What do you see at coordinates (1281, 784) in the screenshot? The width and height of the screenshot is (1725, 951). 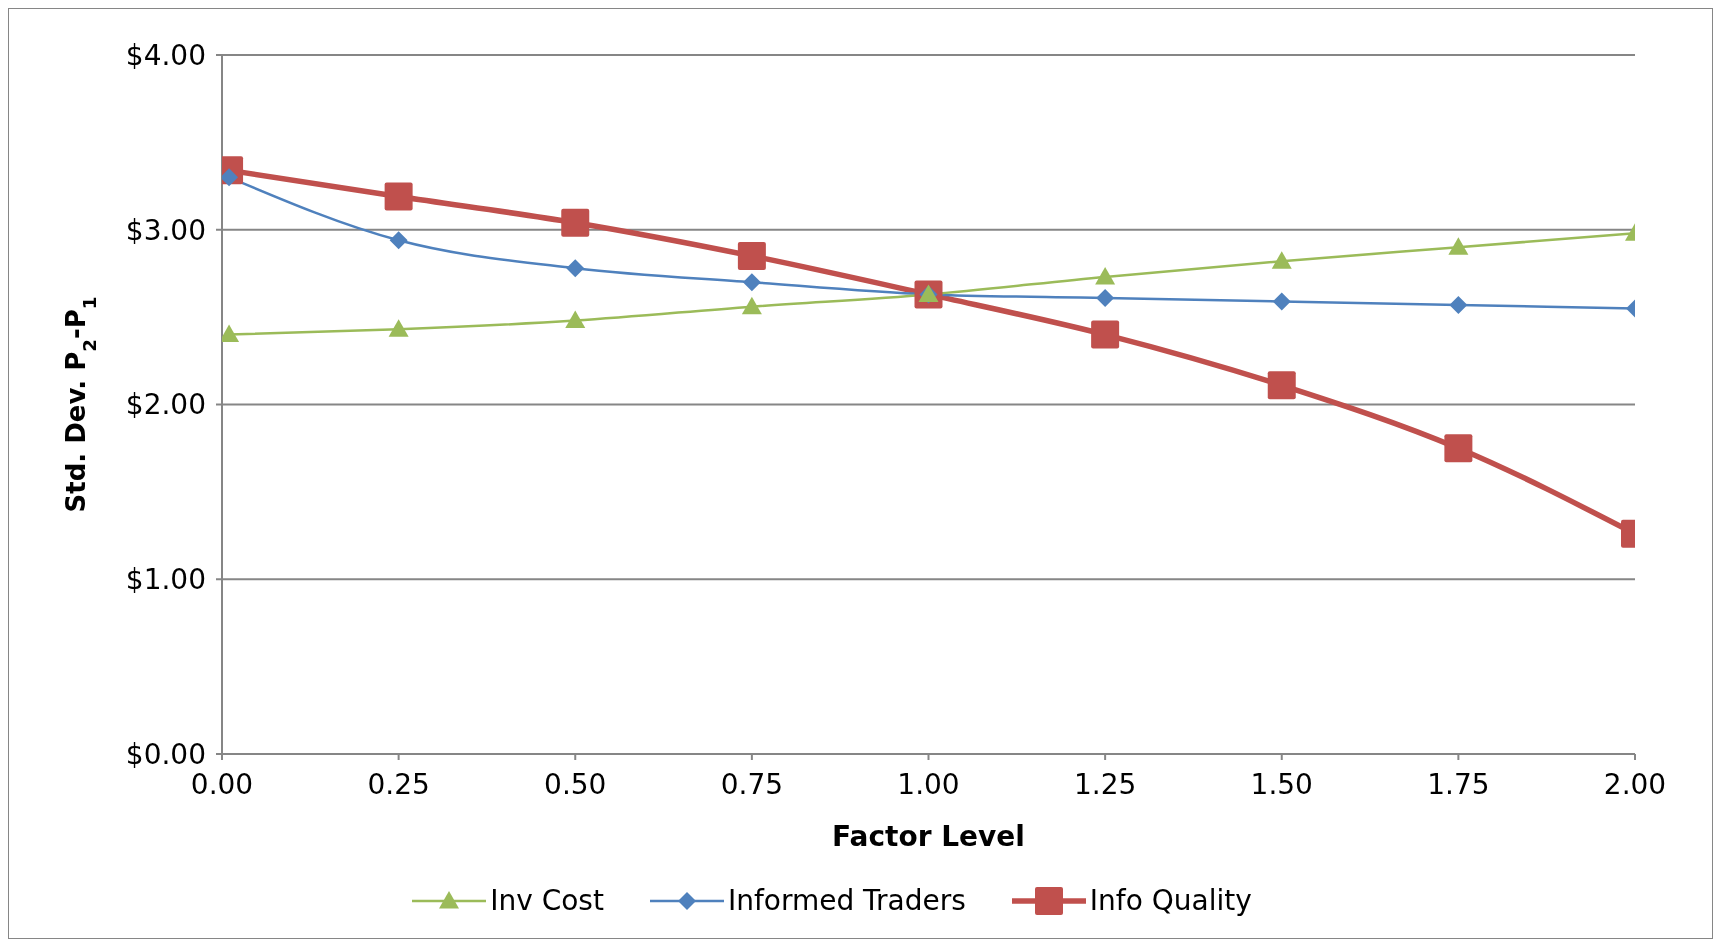 I see `x-tick-label: 1.50` at bounding box center [1281, 784].